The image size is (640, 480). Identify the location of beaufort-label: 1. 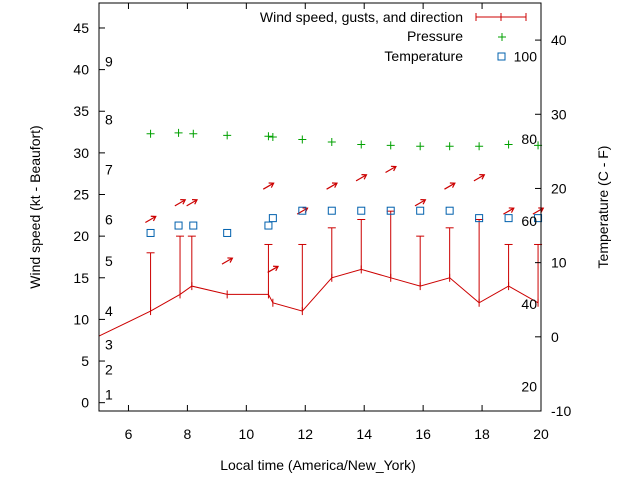
(109, 394).